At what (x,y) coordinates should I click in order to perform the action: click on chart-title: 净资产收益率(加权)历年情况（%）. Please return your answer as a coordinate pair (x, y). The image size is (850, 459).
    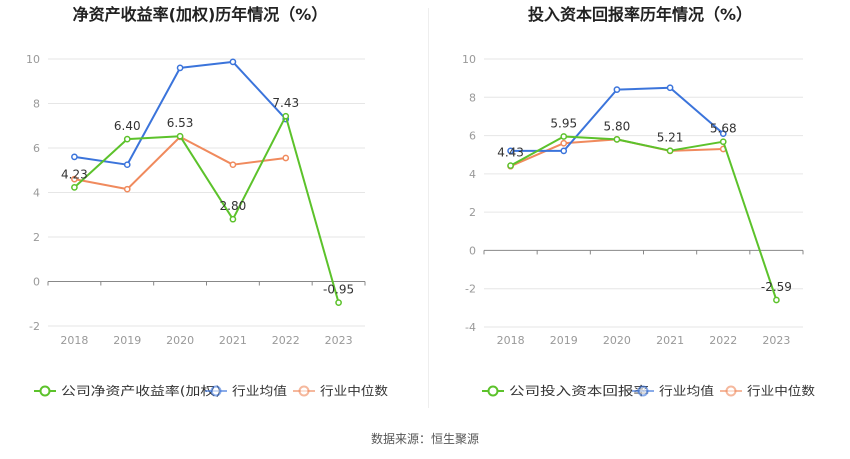
    Looking at the image, I should click on (200, 14).